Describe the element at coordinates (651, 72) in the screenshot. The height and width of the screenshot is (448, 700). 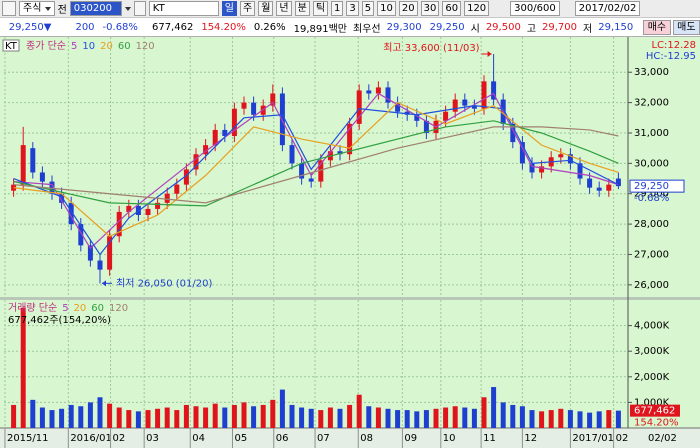
I see `y-tick-label: 33,000` at that location.